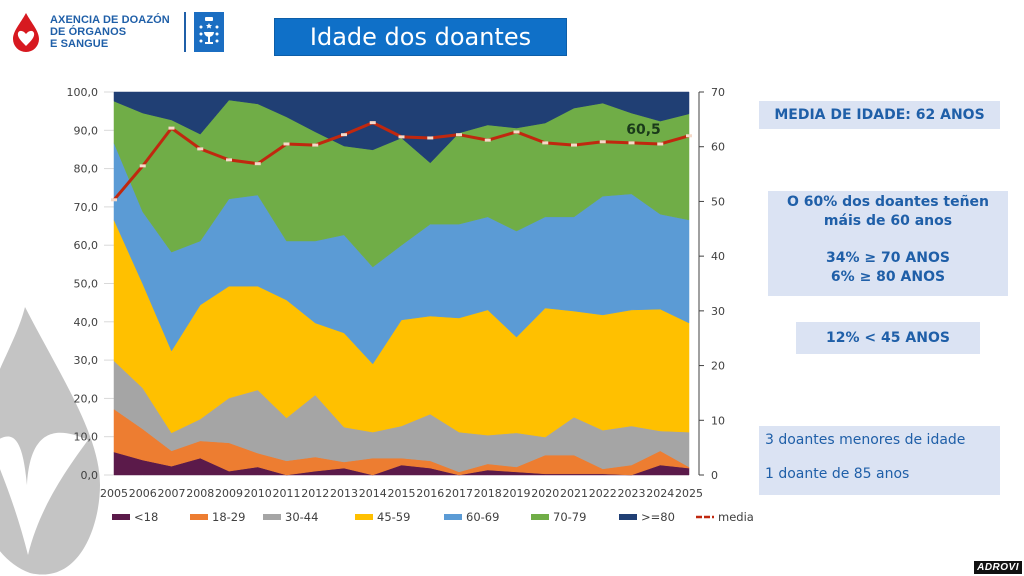  What do you see at coordinates (430, 493) in the screenshot?
I see `x-tick-label: 2016` at bounding box center [430, 493].